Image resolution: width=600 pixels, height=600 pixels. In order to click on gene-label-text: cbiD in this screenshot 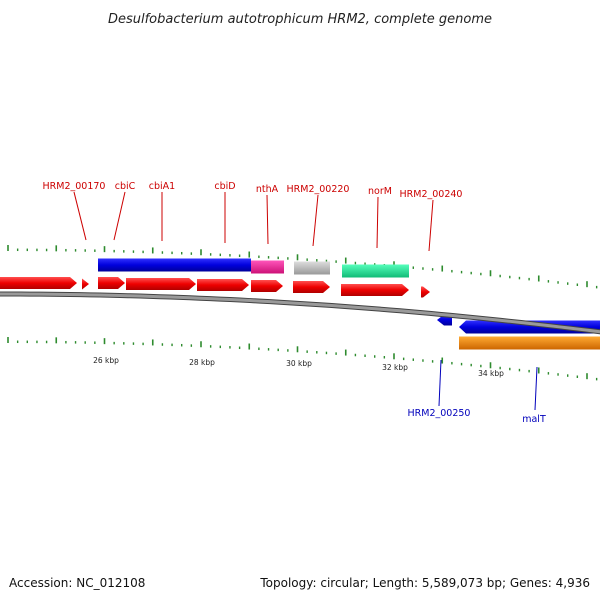, I will do `click(224, 186)`.